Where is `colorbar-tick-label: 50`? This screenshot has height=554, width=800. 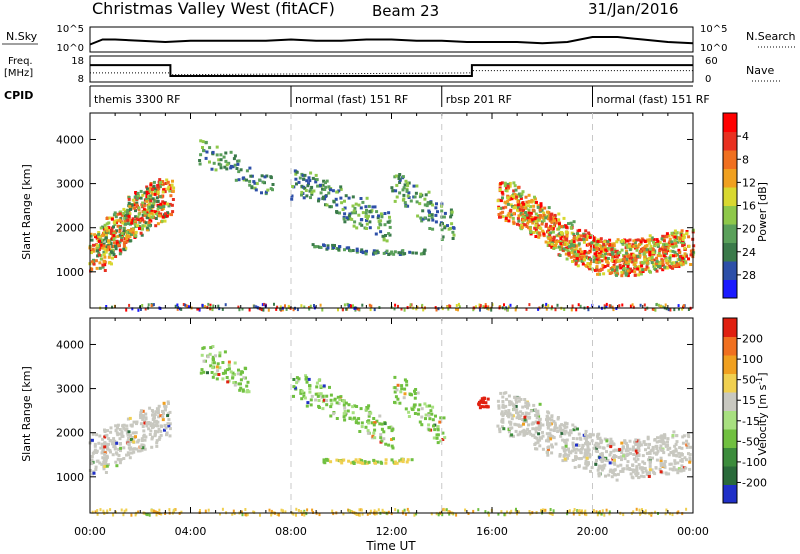
colorbar-tick-label: 50 is located at coordinates (749, 380).